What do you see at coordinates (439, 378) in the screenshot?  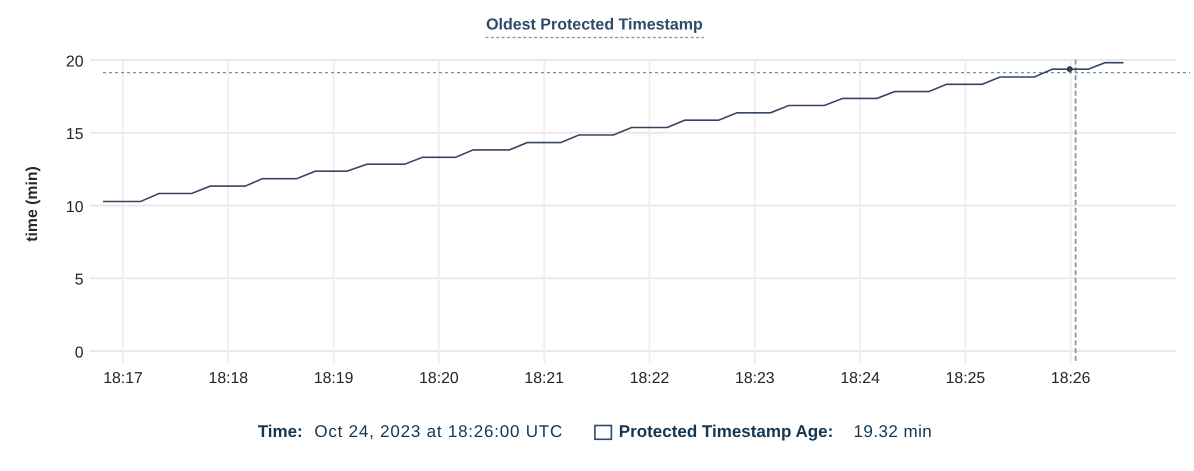 I see `svg-text: 18:20` at bounding box center [439, 378].